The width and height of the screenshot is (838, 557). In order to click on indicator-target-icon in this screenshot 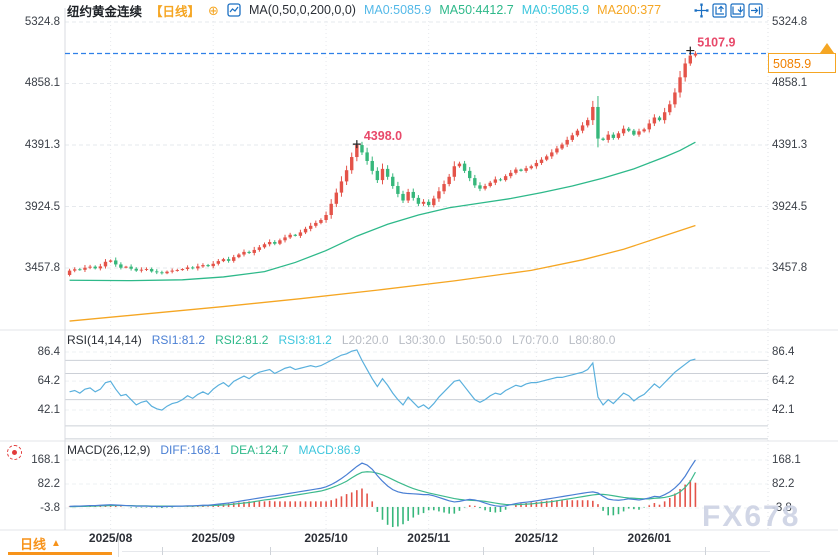, I will do `click(14, 452)`.